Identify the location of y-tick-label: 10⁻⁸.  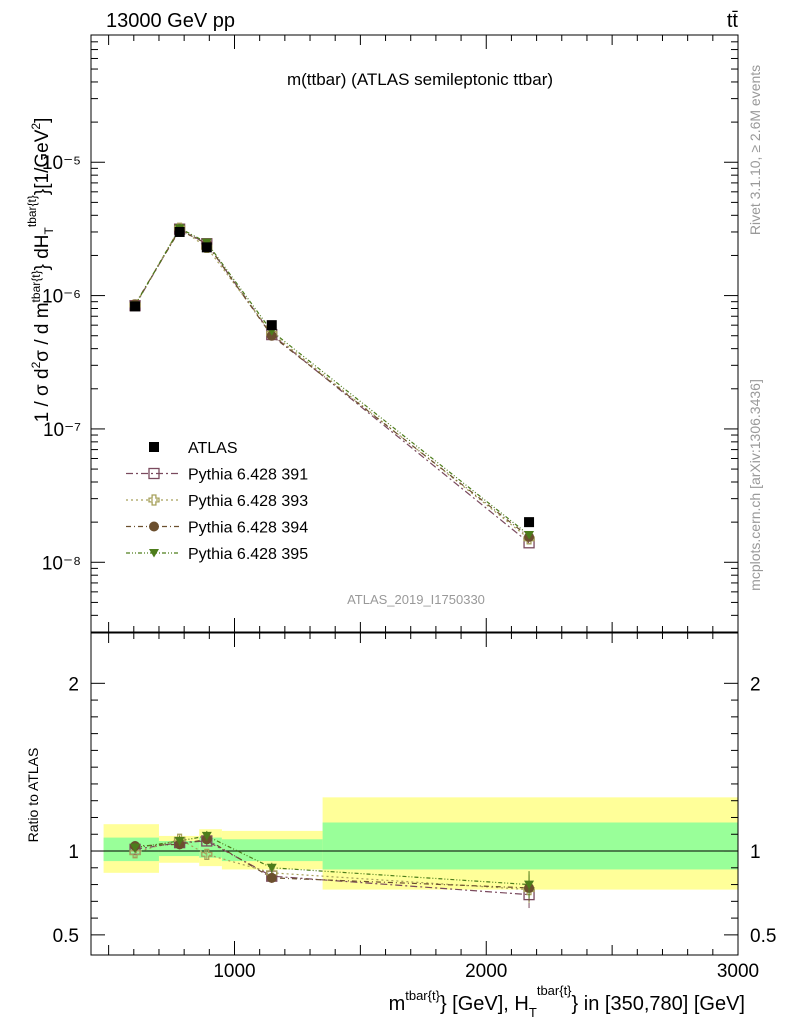
(61, 563).